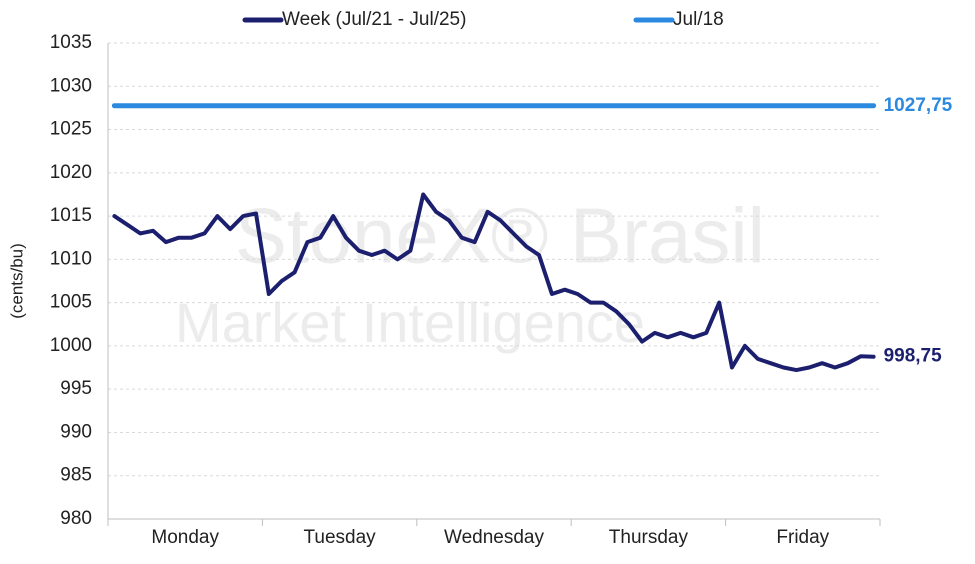 Image resolution: width=975 pixels, height=564 pixels. What do you see at coordinates (918, 105) in the screenshot?
I see `value-label: 1027,75` at bounding box center [918, 105].